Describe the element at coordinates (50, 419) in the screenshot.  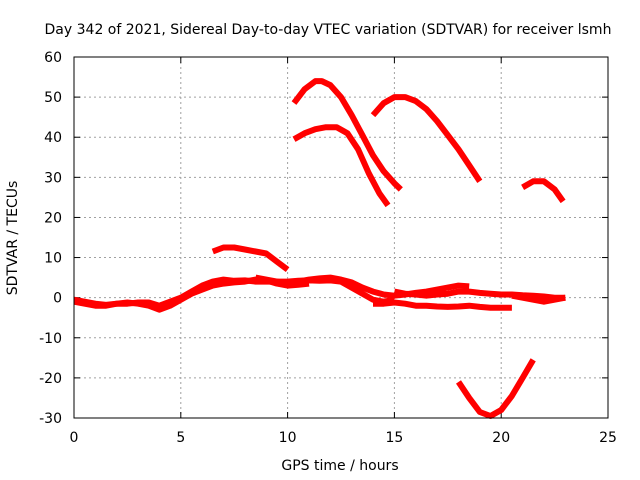
I see `y-tick-label: -30` at that location.